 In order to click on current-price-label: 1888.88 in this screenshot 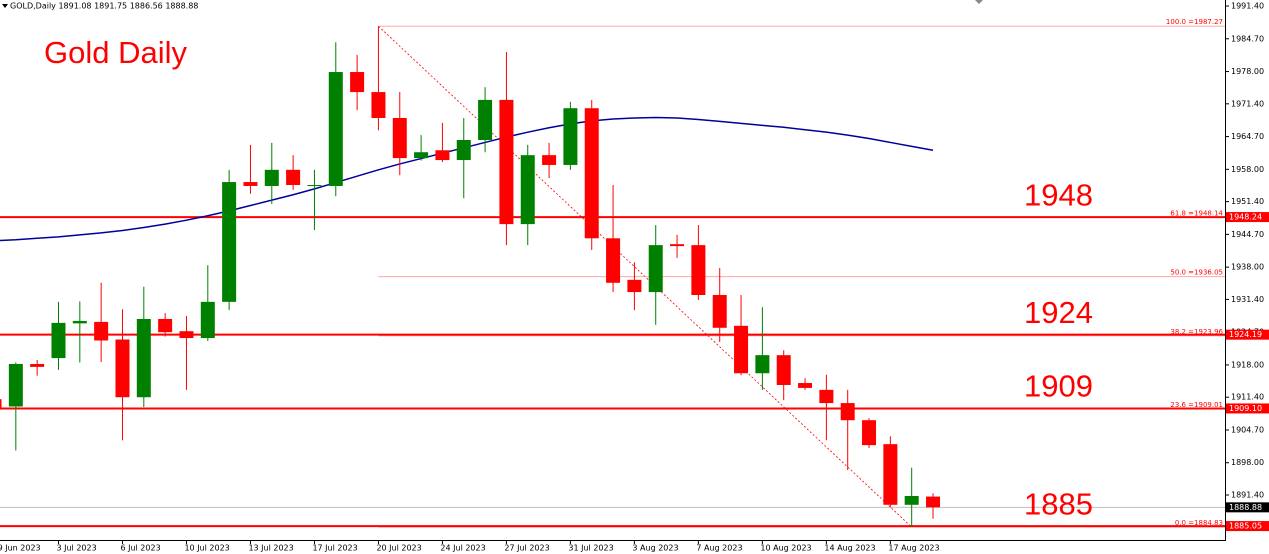, I will do `click(1245, 507)`.